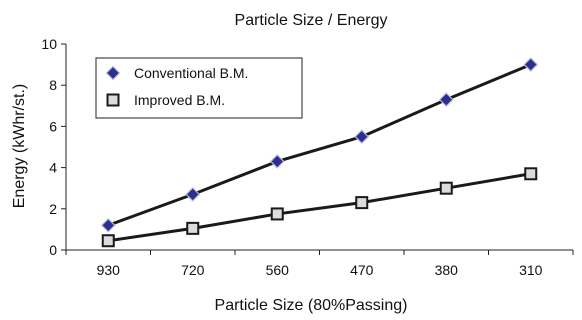 Image resolution: width=582 pixels, height=320 pixels. What do you see at coordinates (53, 250) in the screenshot?
I see `y-tick-label: 0` at bounding box center [53, 250].